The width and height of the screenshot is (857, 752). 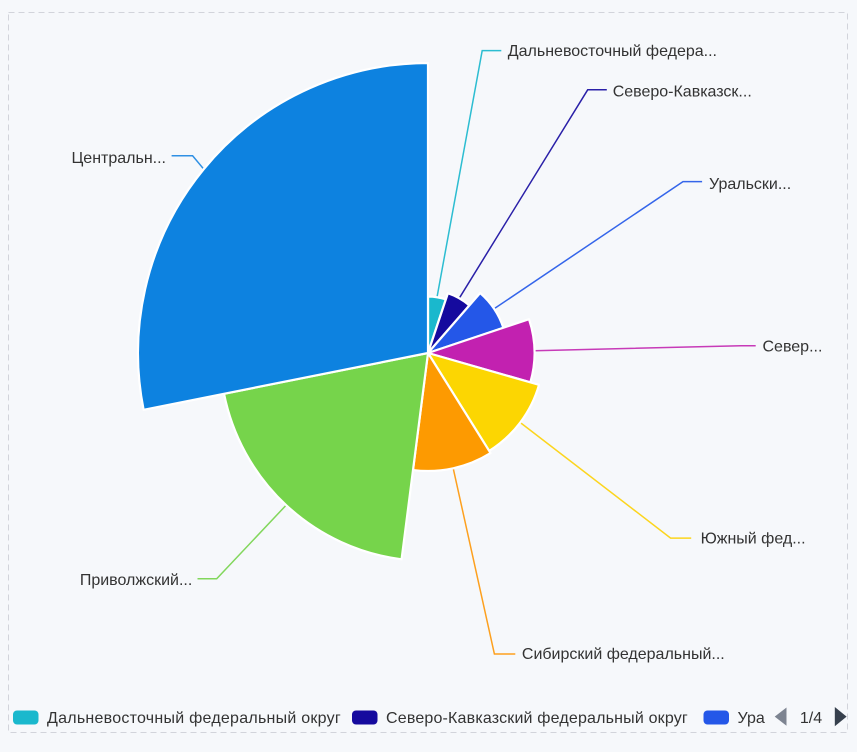 I want to click on svg-text:Северо-Кавказский федеральный: Северо-Кавказский федеральный округ, so click(x=537, y=718).